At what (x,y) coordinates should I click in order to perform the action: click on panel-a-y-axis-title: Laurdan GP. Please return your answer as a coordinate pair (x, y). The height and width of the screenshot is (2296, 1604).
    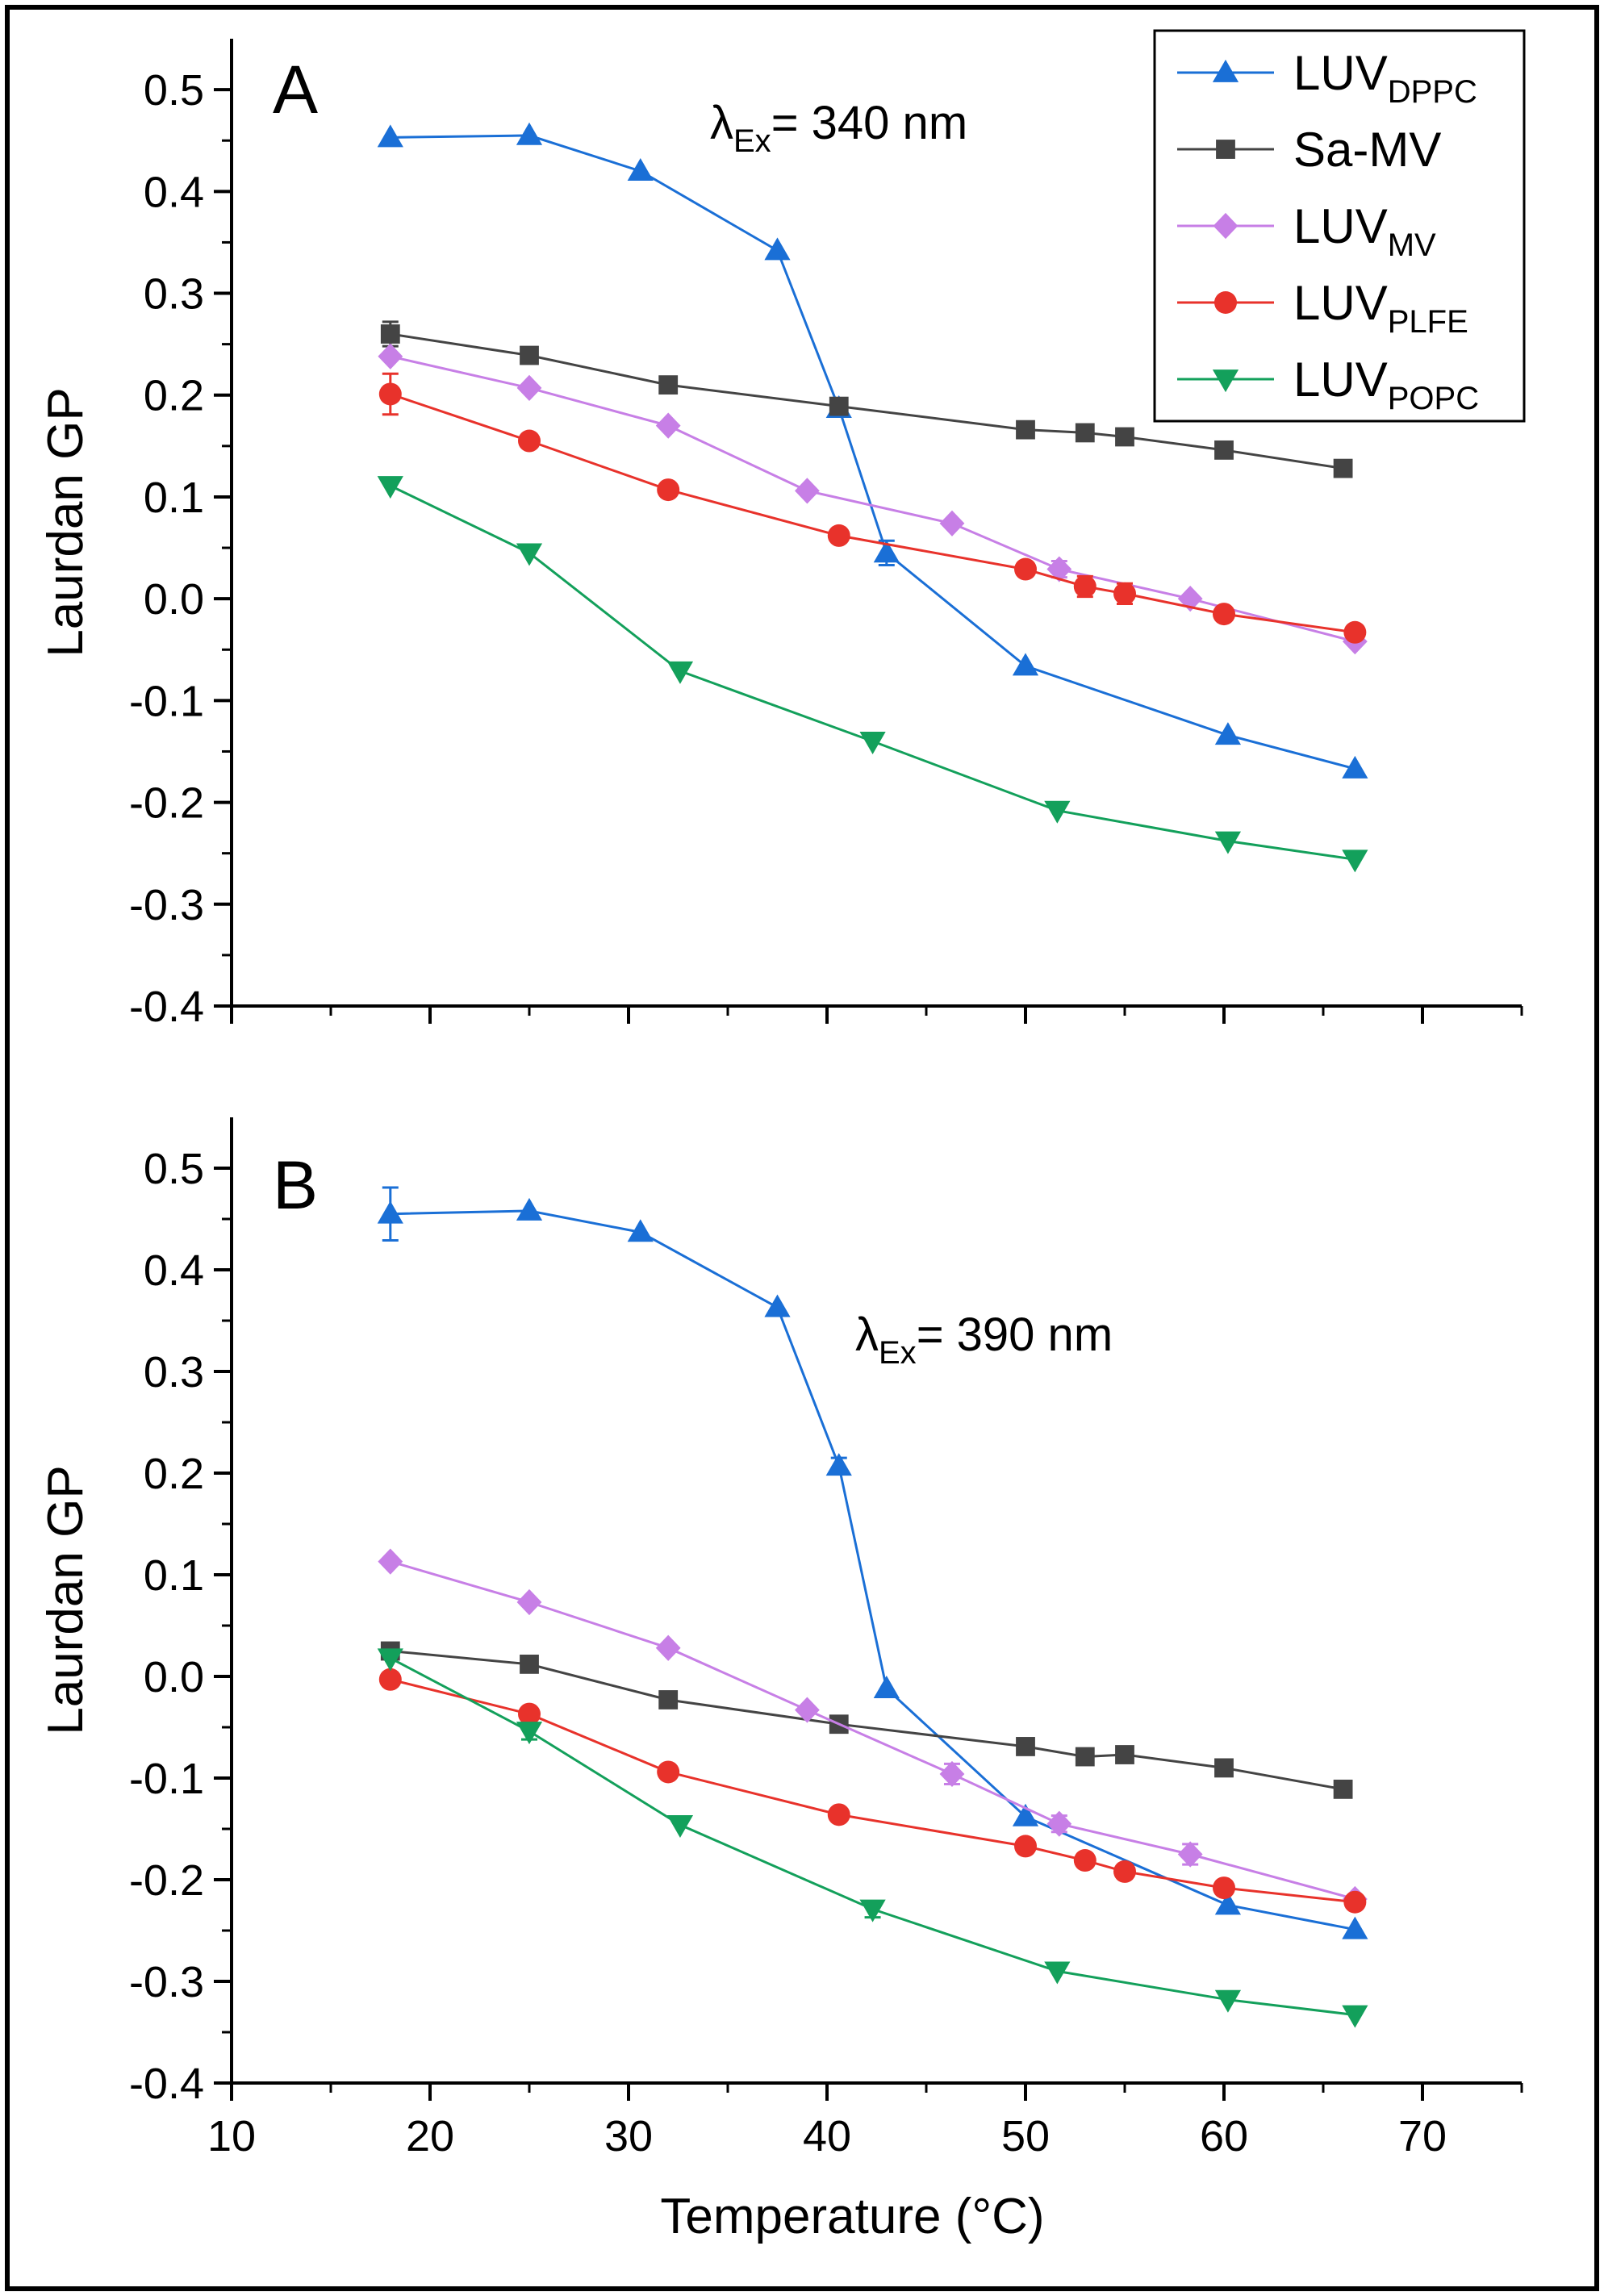
    Looking at the image, I should click on (66, 522).